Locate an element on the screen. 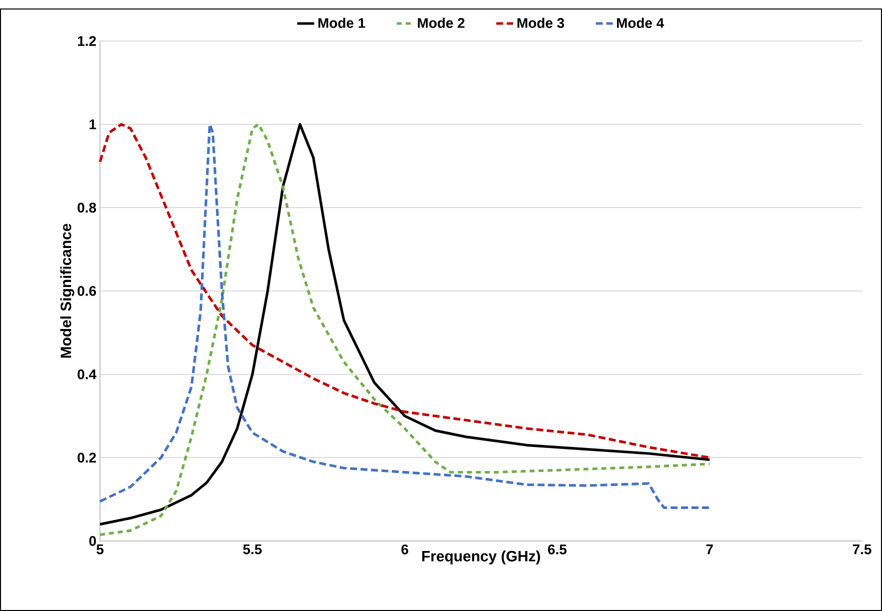  x-tick-label: 6 is located at coordinates (404, 549).